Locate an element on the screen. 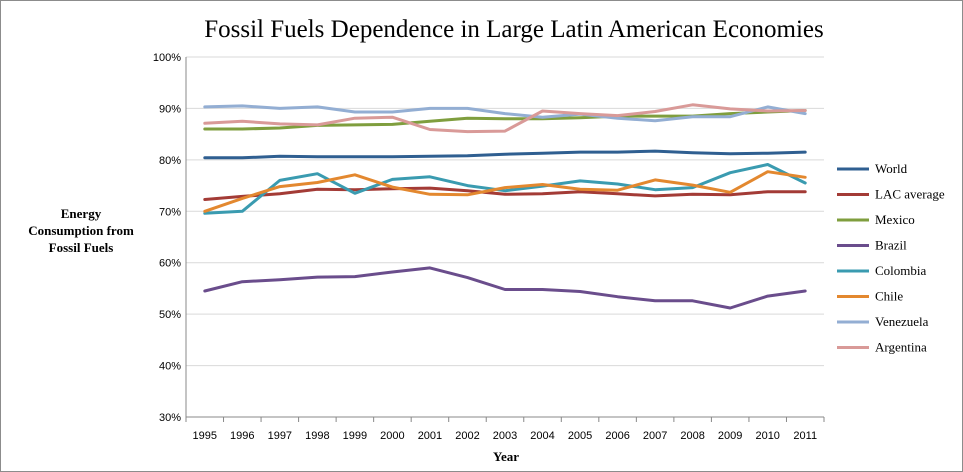  series-line-brazil is located at coordinates (505, 288).